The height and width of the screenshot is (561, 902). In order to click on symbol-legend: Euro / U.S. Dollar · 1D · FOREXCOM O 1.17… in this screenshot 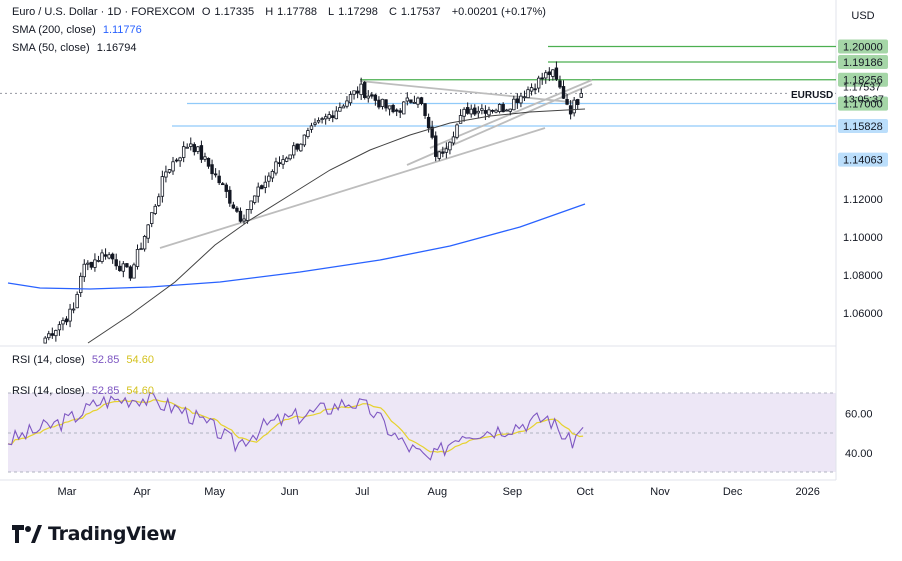, I will do `click(281, 12)`.